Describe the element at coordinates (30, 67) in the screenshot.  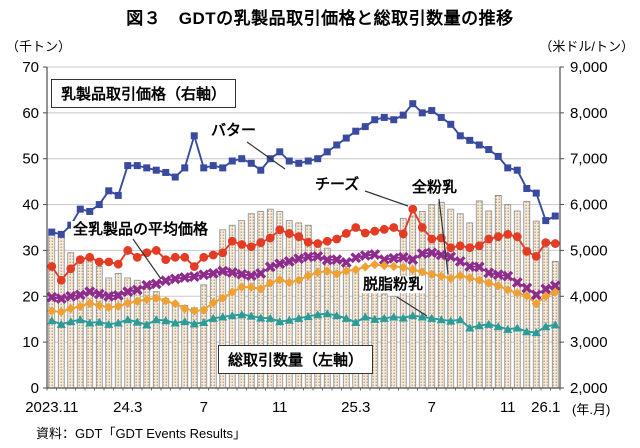
I see `left-axis-tick: 70` at that location.